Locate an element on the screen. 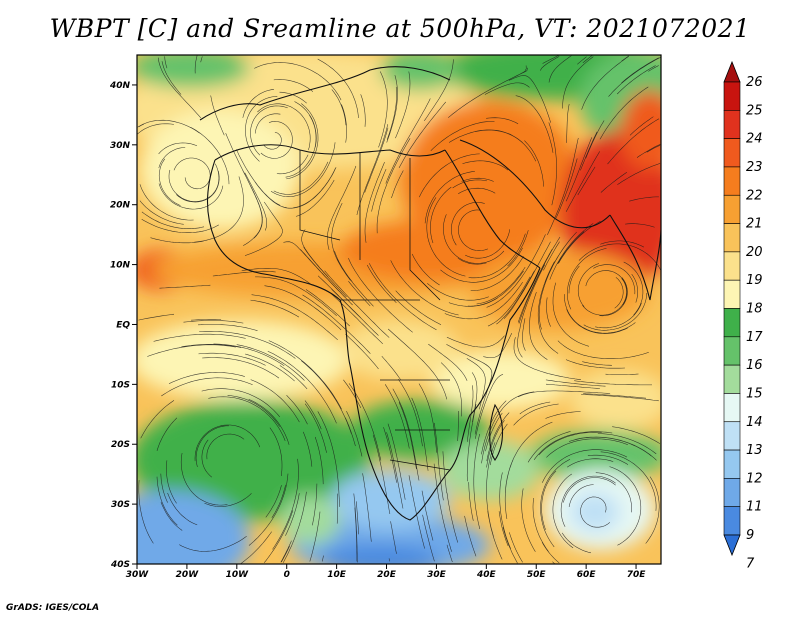  lat-tick-label: 40N is located at coordinates (120, 86).